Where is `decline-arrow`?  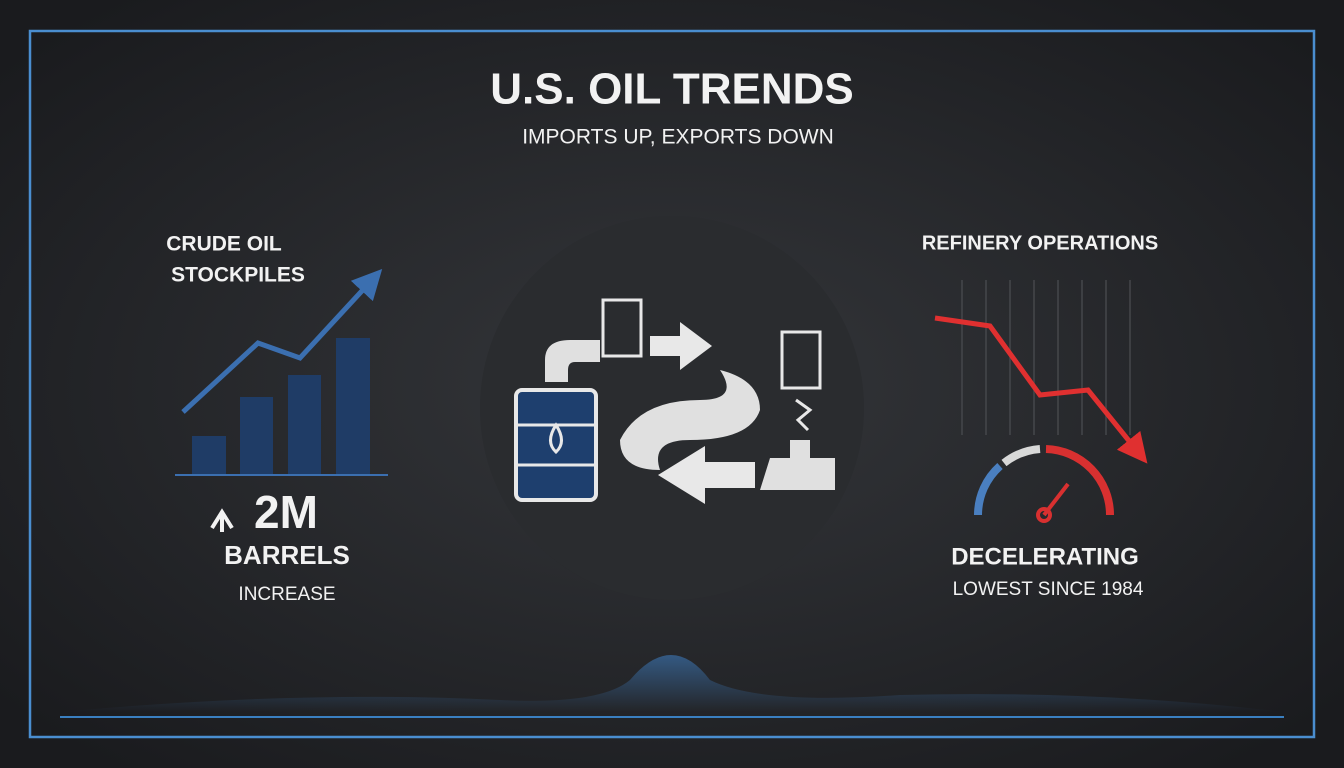
decline-arrow is located at coordinates (1041, 389).